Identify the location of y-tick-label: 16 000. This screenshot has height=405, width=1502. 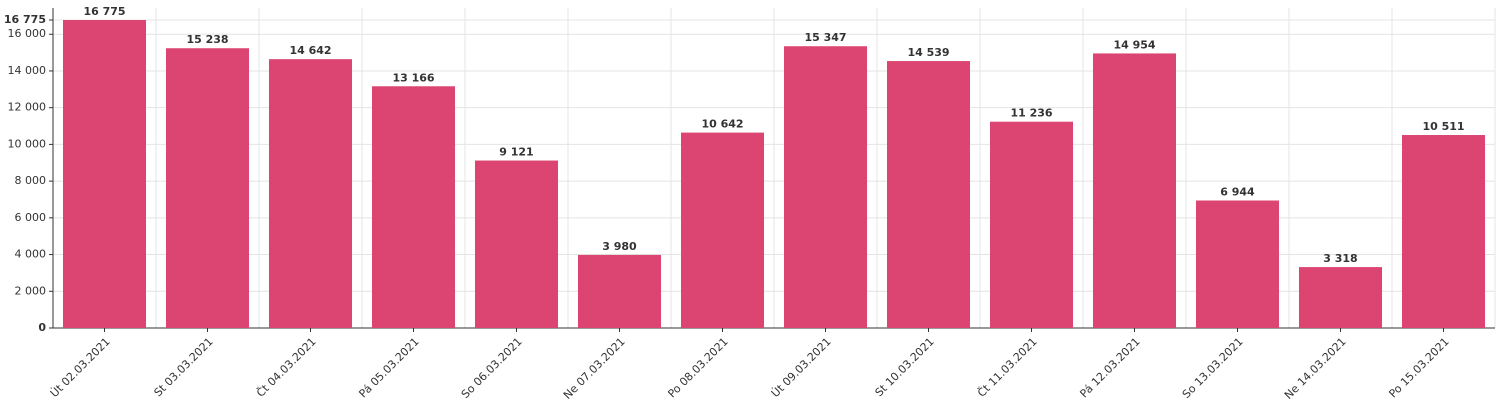
(27, 33).